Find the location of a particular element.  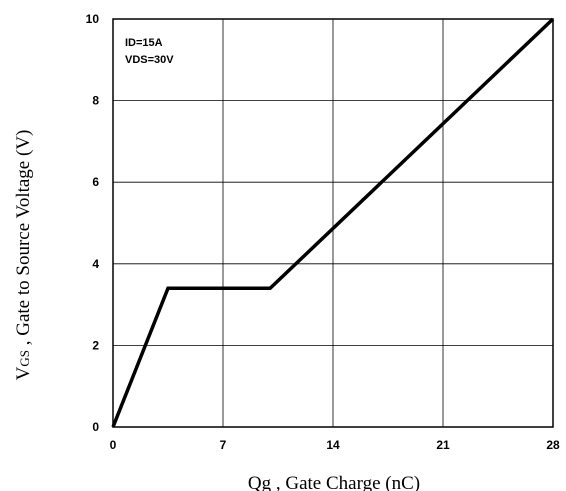

x-tick-label-2: 14 is located at coordinates (333, 445).